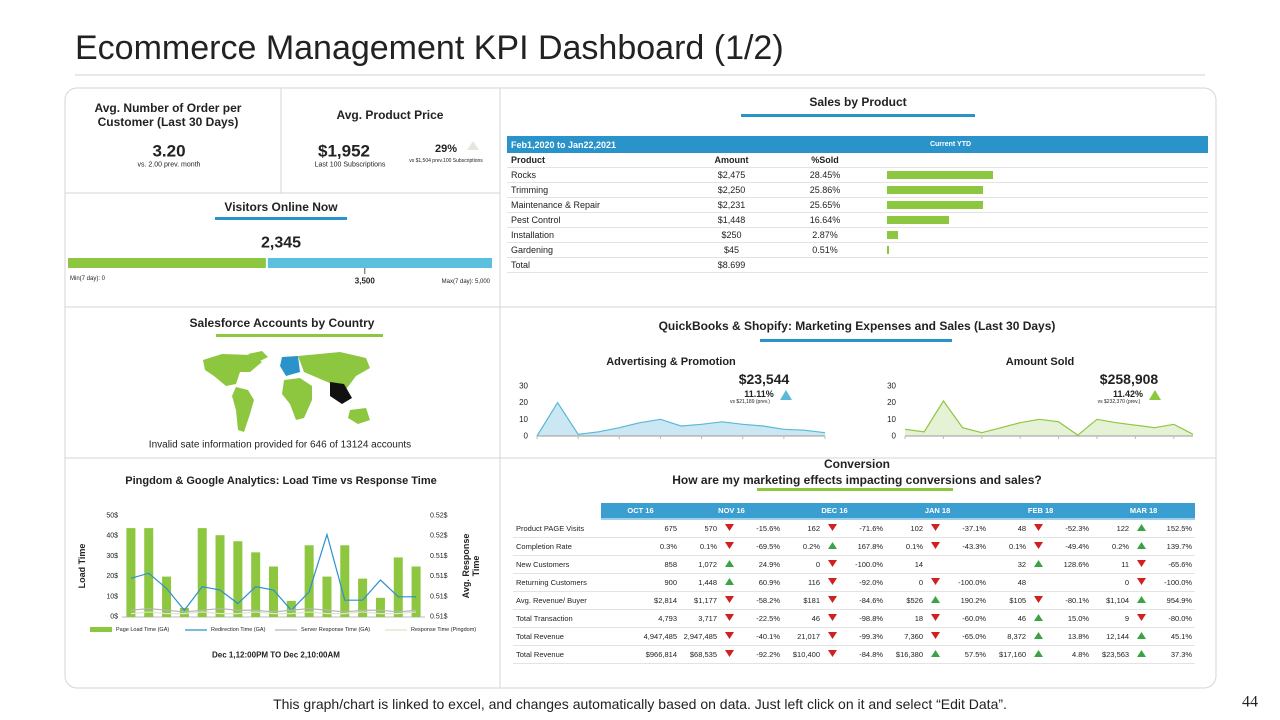 The image size is (1280, 720). Describe the element at coordinates (803, 654) in the screenshot. I see `value: $10,400` at that location.